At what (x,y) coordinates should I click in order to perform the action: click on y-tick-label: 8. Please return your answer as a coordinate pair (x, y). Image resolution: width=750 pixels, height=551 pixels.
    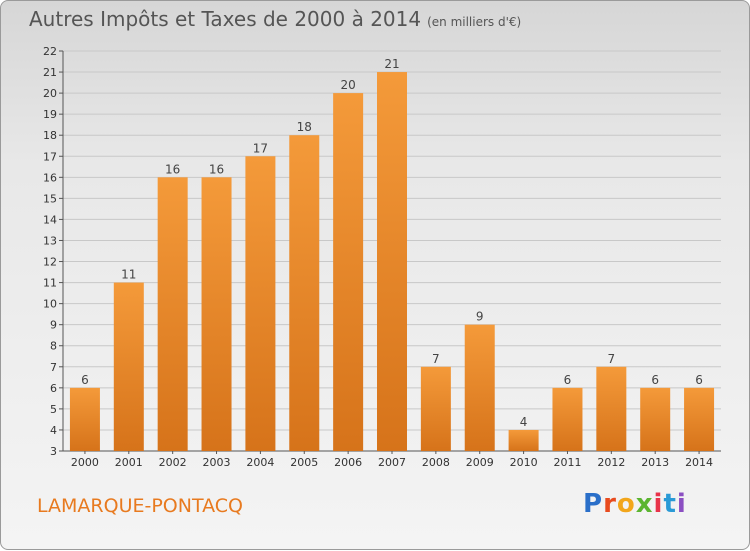
    Looking at the image, I should click on (53, 346).